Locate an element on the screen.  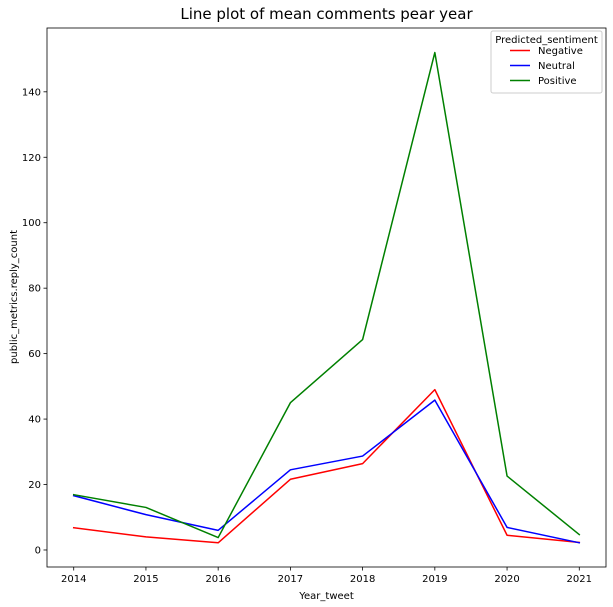
y-tick-label: 20 is located at coordinates (34, 485).